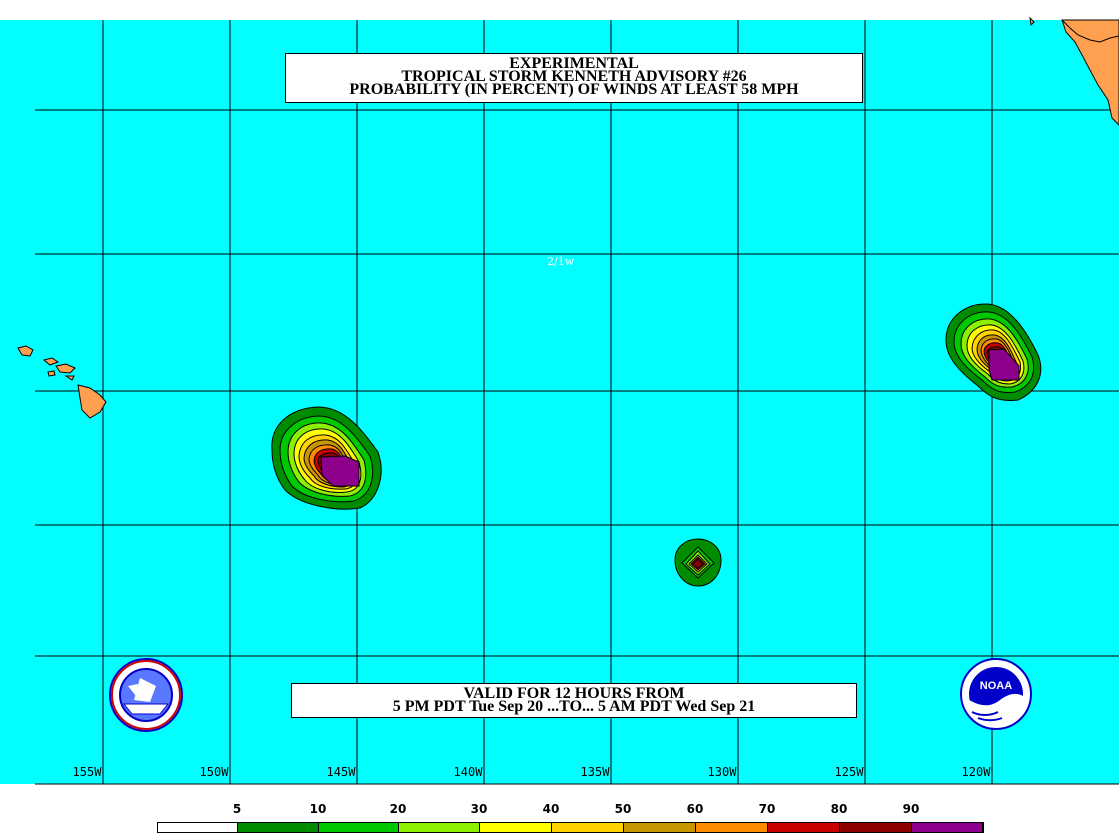 This screenshot has height=839, width=1119. Describe the element at coordinates (62, 382) in the screenshot. I see `hawaiian-islands` at that location.